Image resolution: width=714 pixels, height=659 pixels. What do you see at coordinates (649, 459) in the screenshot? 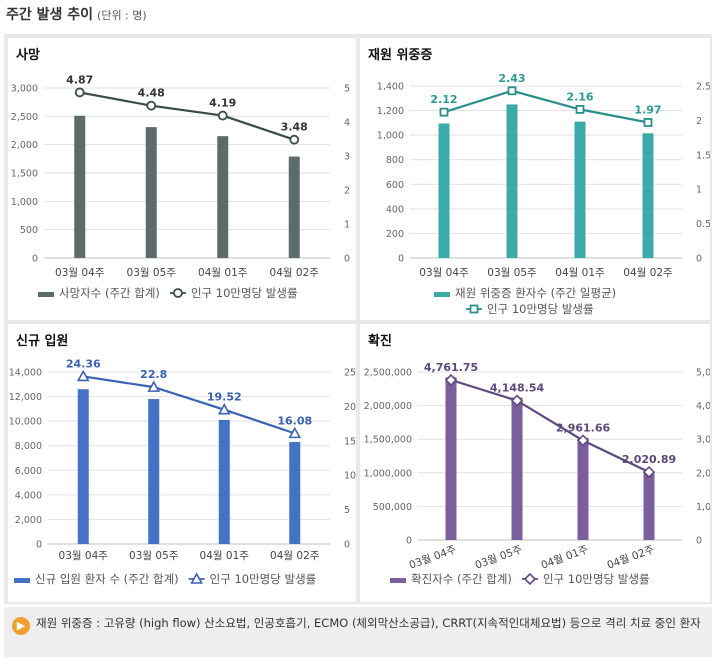
I see `rate-data-label: 2,020.89` at bounding box center [649, 459].